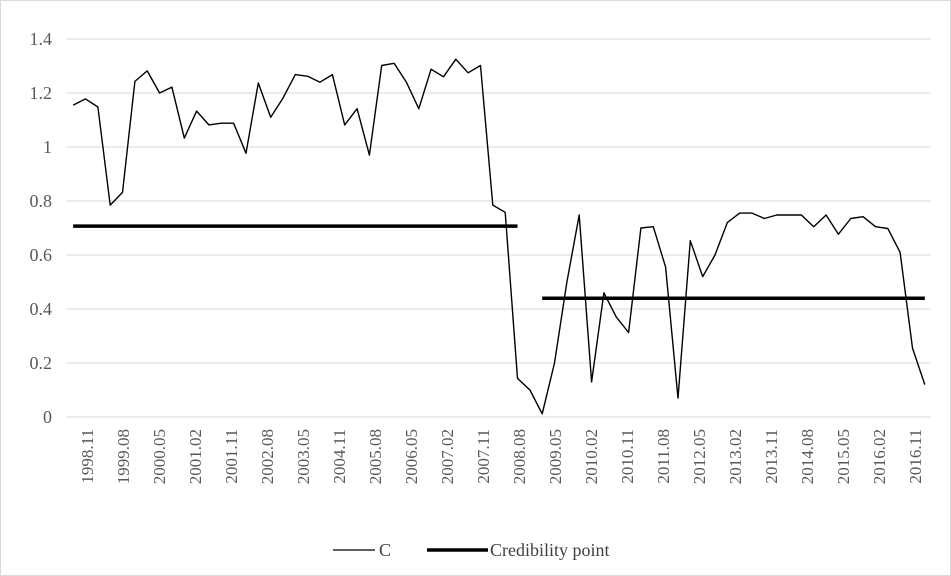  Describe the element at coordinates (735, 456) in the screenshot. I see `x-tick-label: 2013.02` at that location.